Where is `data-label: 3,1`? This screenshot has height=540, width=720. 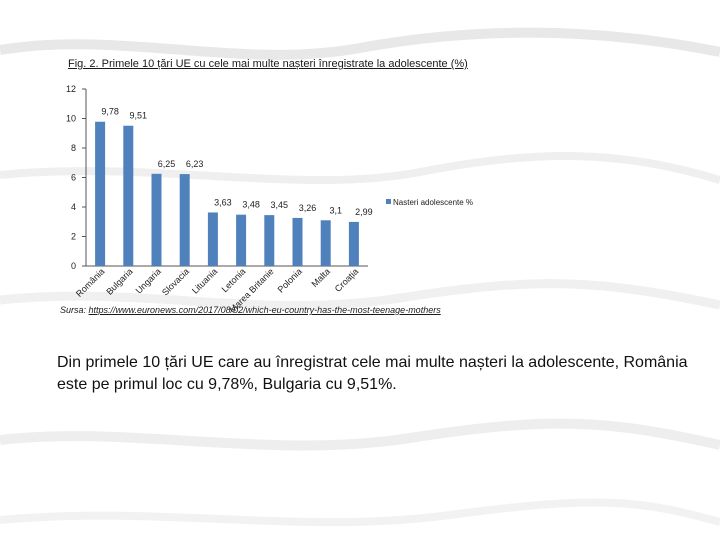 data-label: 3,1 is located at coordinates (335, 210).